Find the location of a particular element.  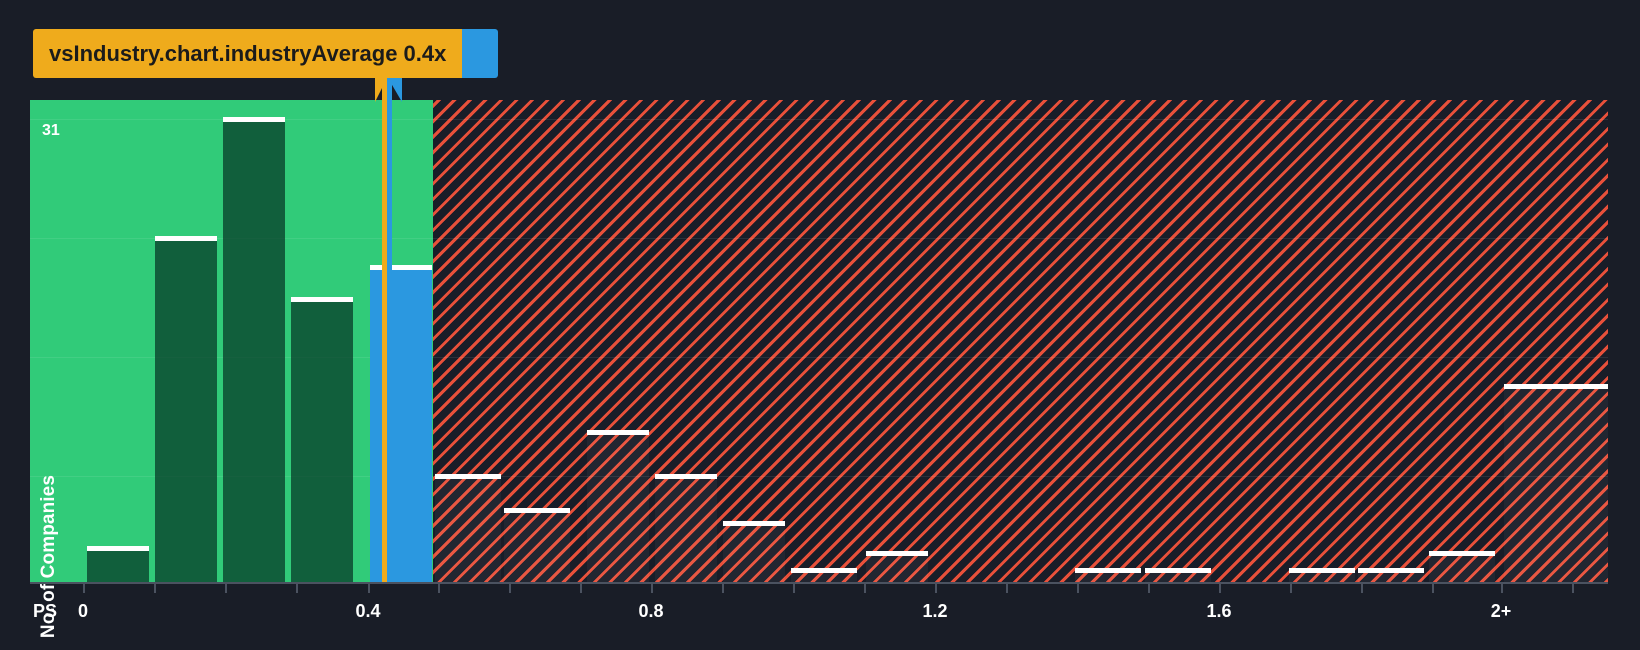

tooltip-label: vsIndustry.chart.industryAverage 0.4x is located at coordinates (248, 53).